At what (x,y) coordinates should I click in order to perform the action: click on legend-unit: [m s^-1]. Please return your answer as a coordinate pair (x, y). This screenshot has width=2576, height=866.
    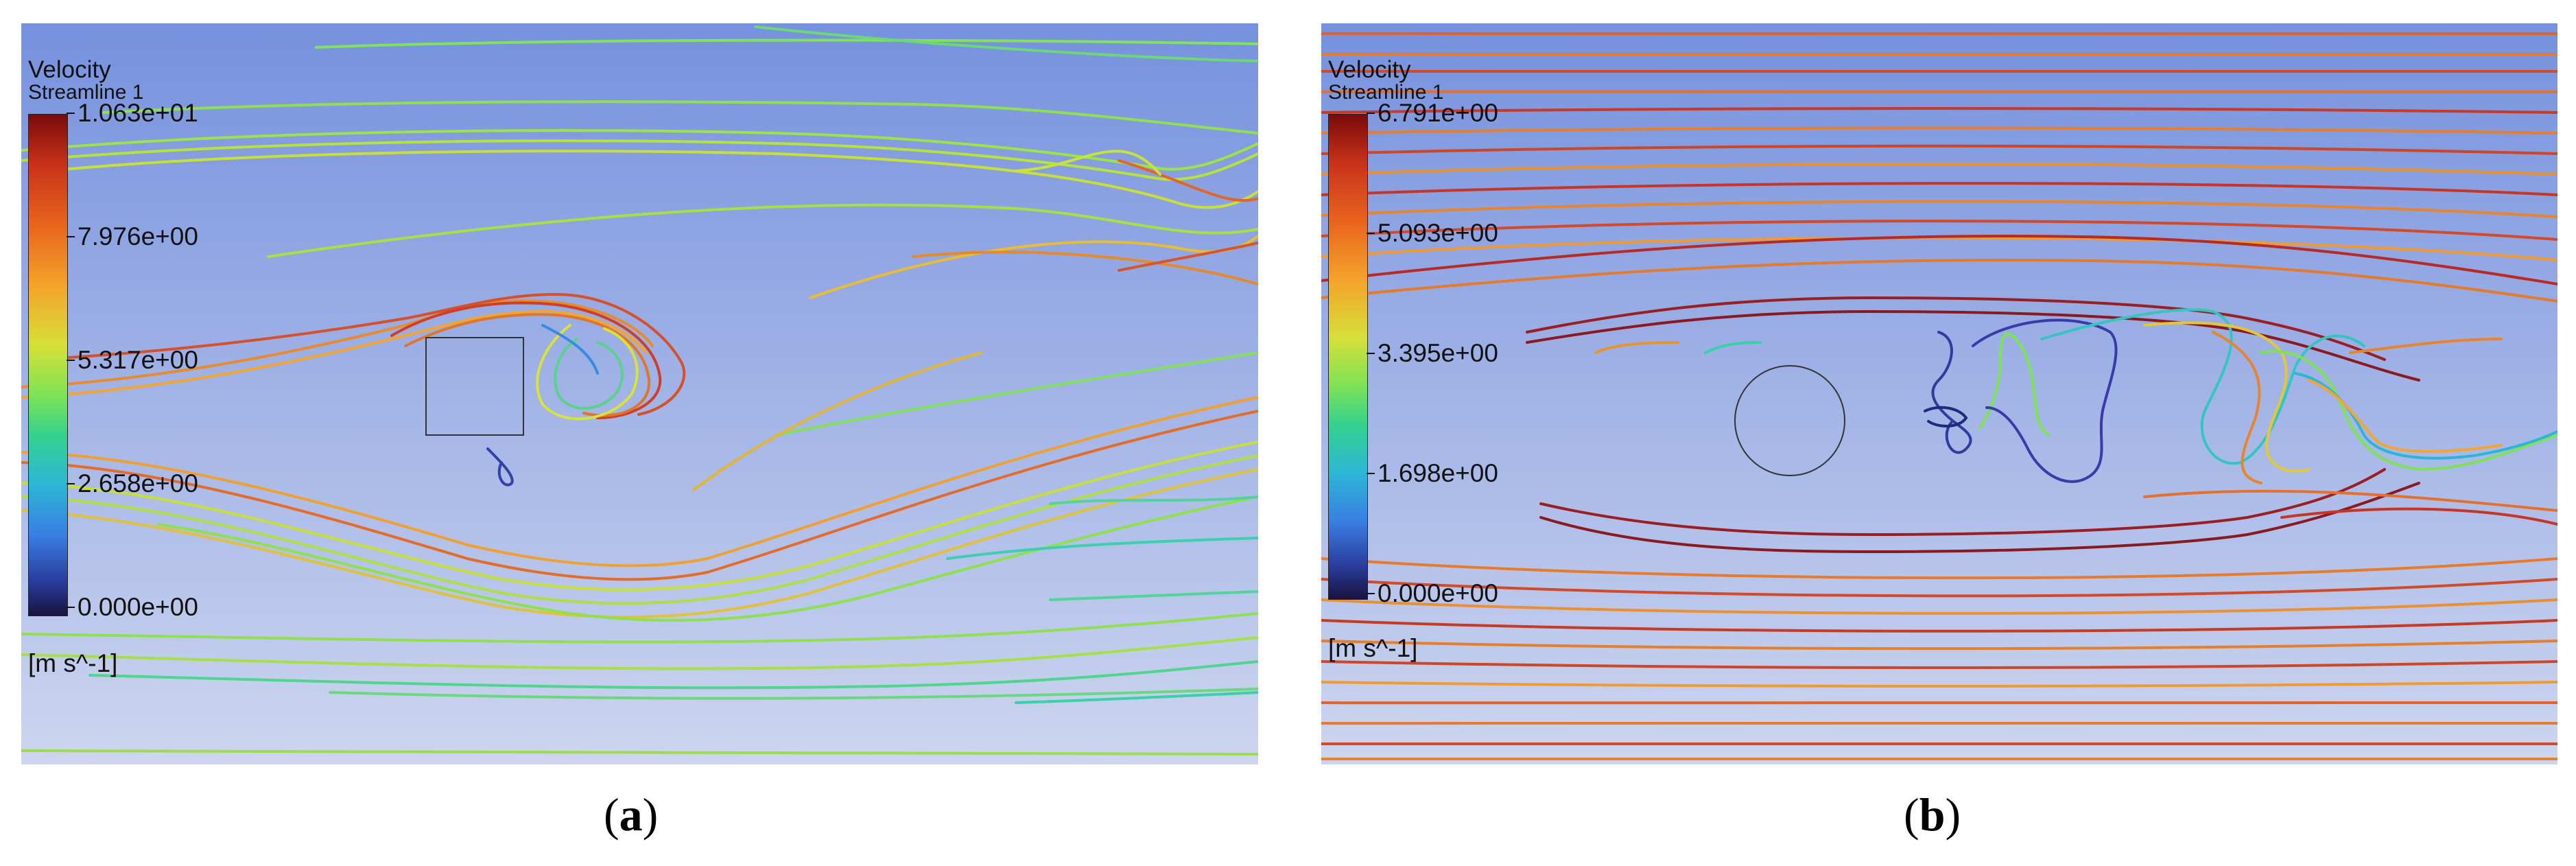
    Looking at the image, I should click on (1373, 648).